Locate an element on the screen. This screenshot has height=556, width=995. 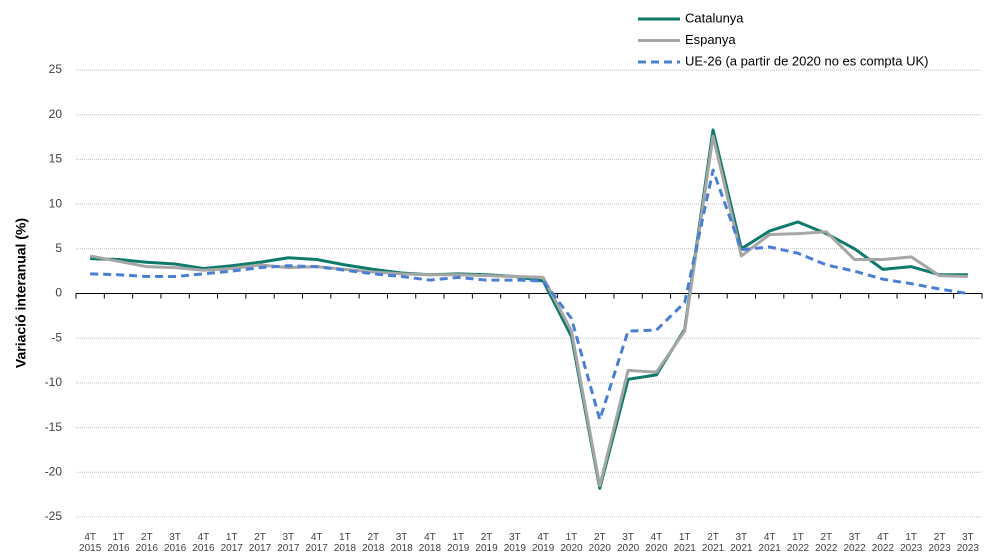
x-tick-label: 1T 2021 is located at coordinates (684, 543).